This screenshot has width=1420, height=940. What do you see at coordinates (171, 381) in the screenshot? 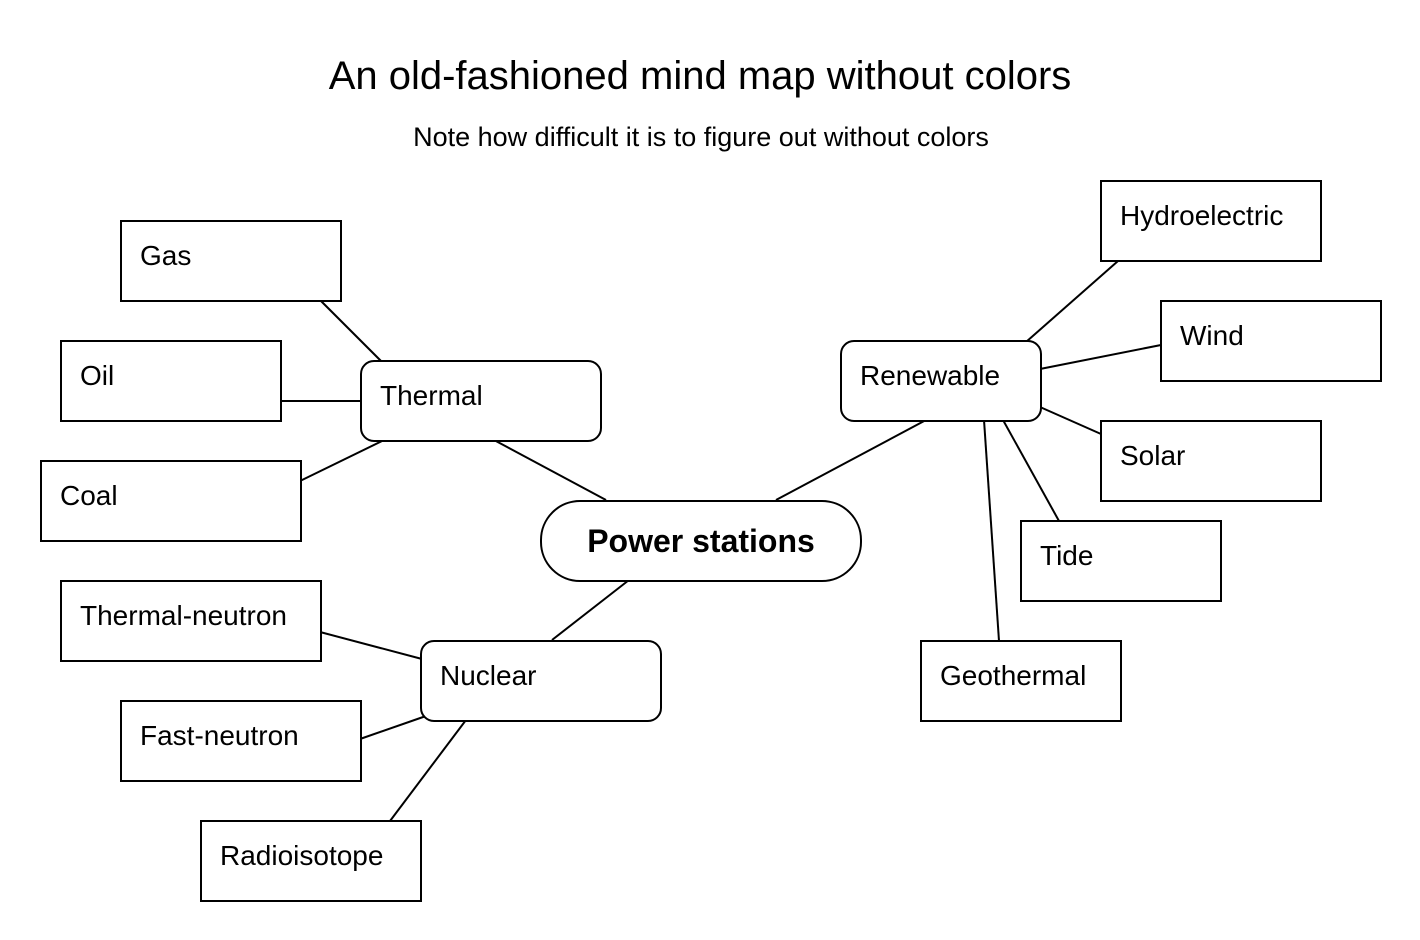
I see `leaf-node-oil: Oil` at bounding box center [171, 381].